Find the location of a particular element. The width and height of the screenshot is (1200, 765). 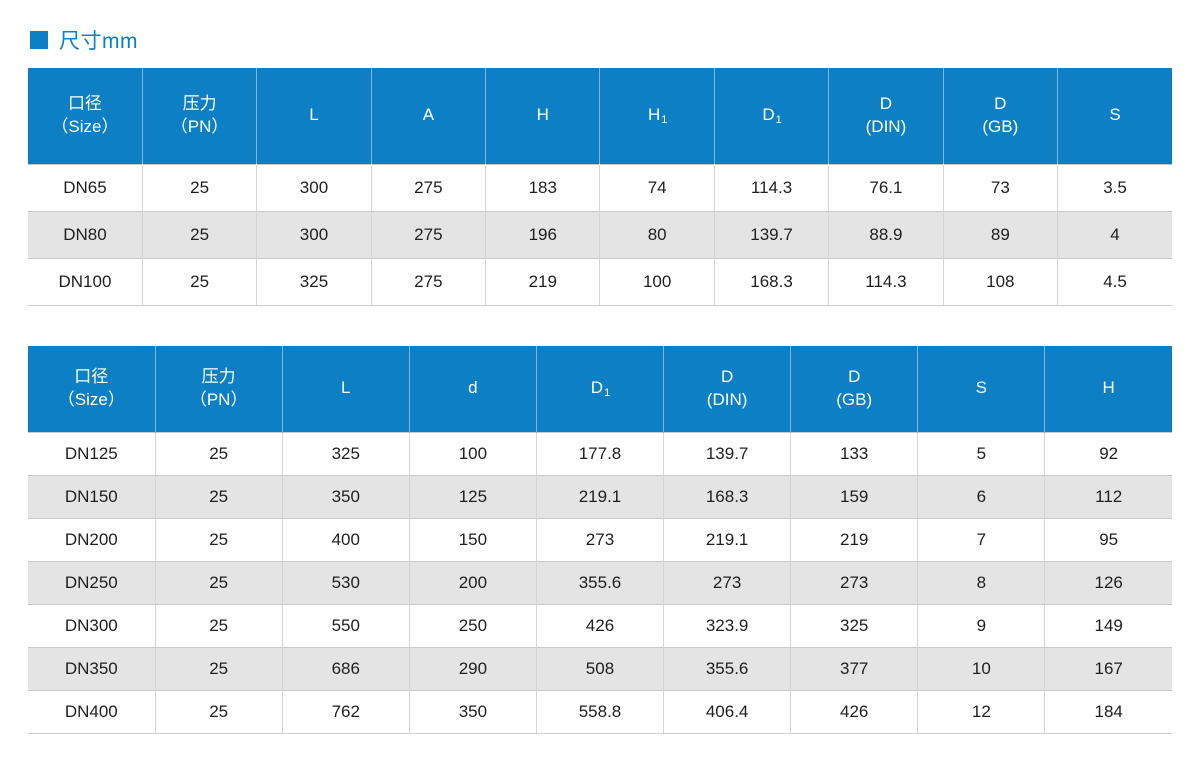

table-row: DN80 25 300 275 196 80 139.7 88.9 89 4 is located at coordinates (600, 234).